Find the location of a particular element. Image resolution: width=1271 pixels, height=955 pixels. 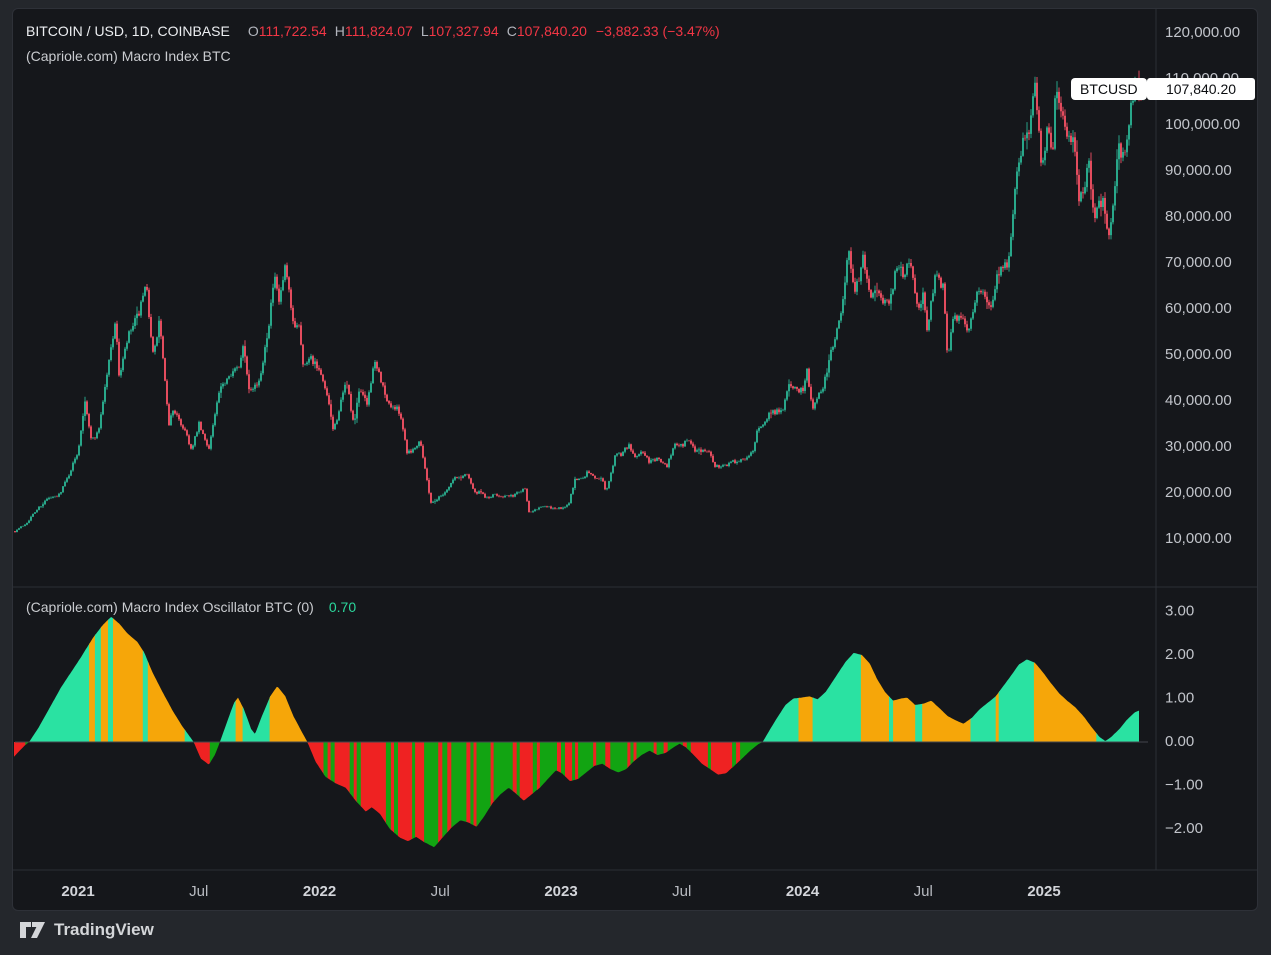

oscillator-axis-label: 3.00 is located at coordinates (1179, 610).